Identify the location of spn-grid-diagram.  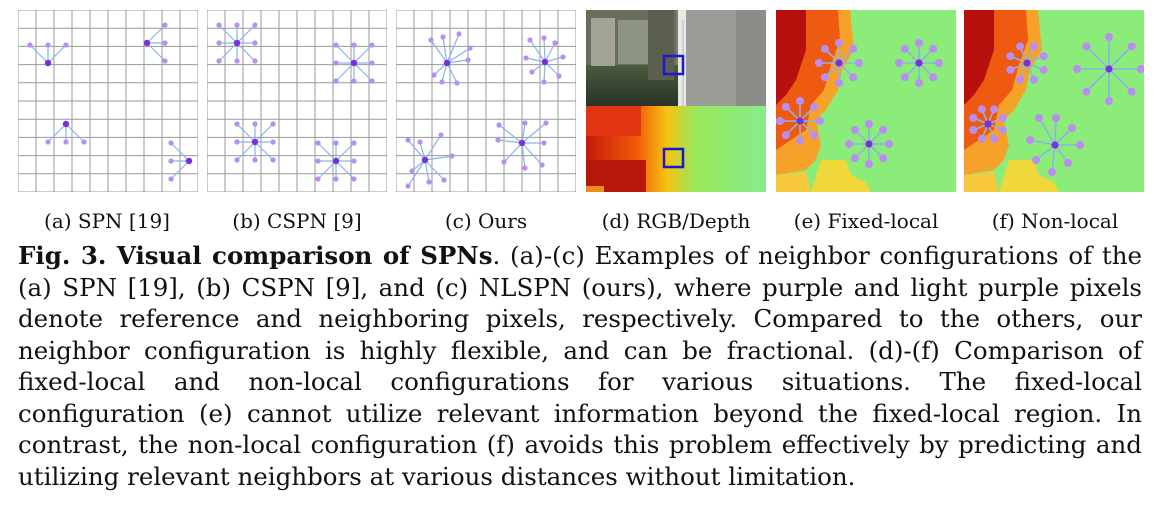
(108, 101).